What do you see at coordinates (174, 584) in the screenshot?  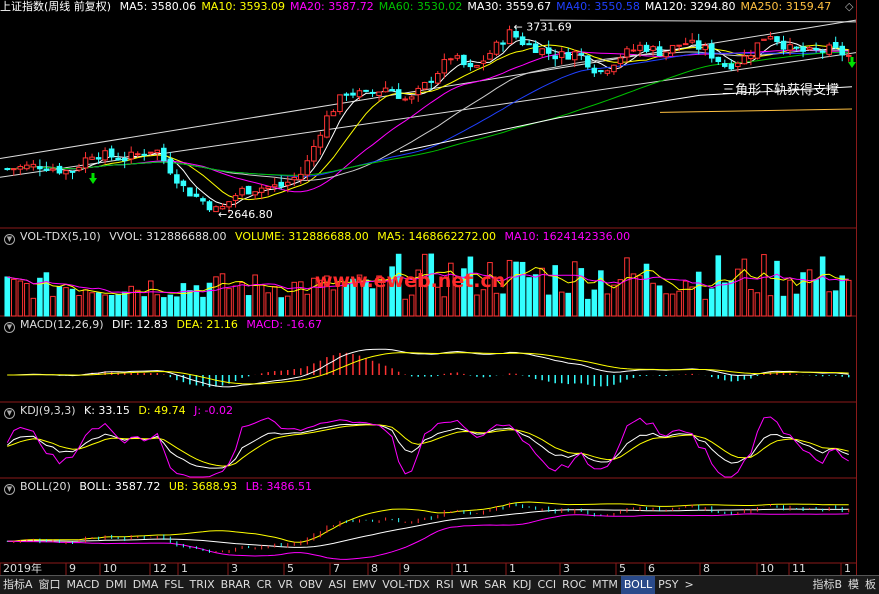 I see `tab-5: FSL` at bounding box center [174, 584].